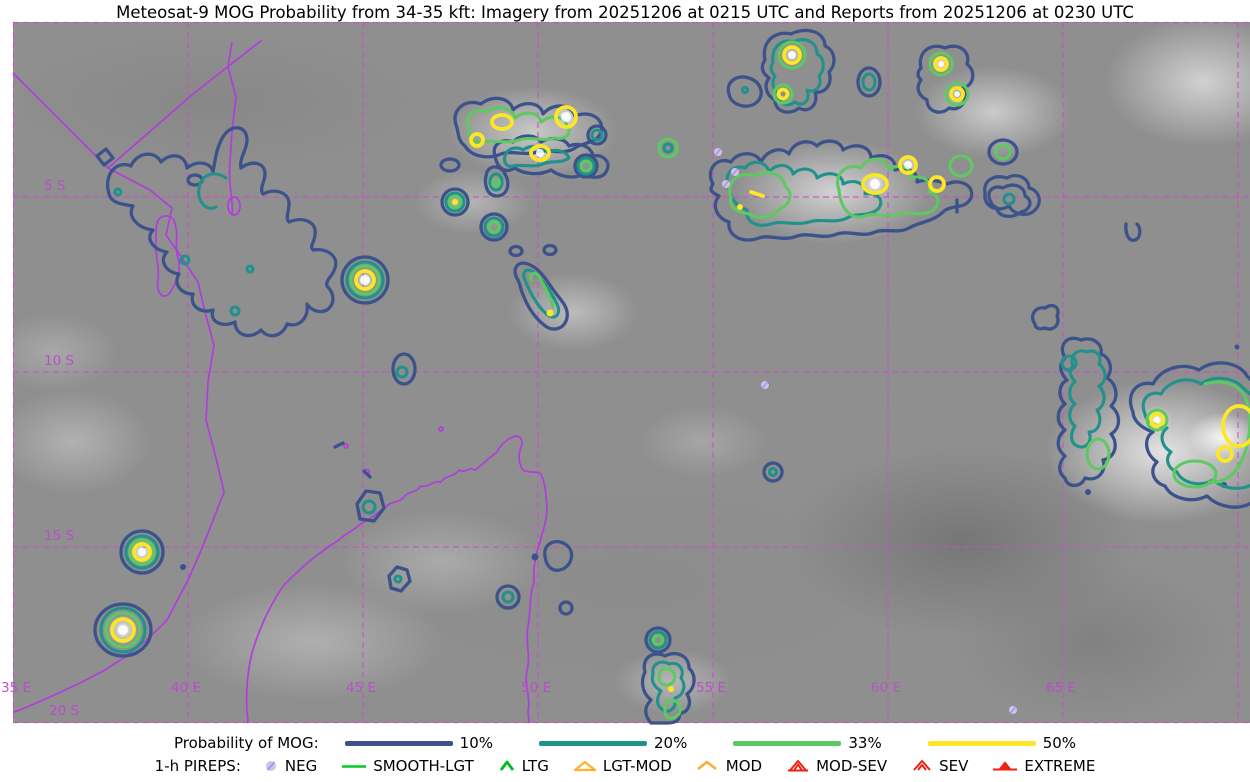 The width and height of the screenshot is (1250, 782). What do you see at coordinates (301, 766) in the screenshot?
I see `pirep-neg-label: NEG` at bounding box center [301, 766].